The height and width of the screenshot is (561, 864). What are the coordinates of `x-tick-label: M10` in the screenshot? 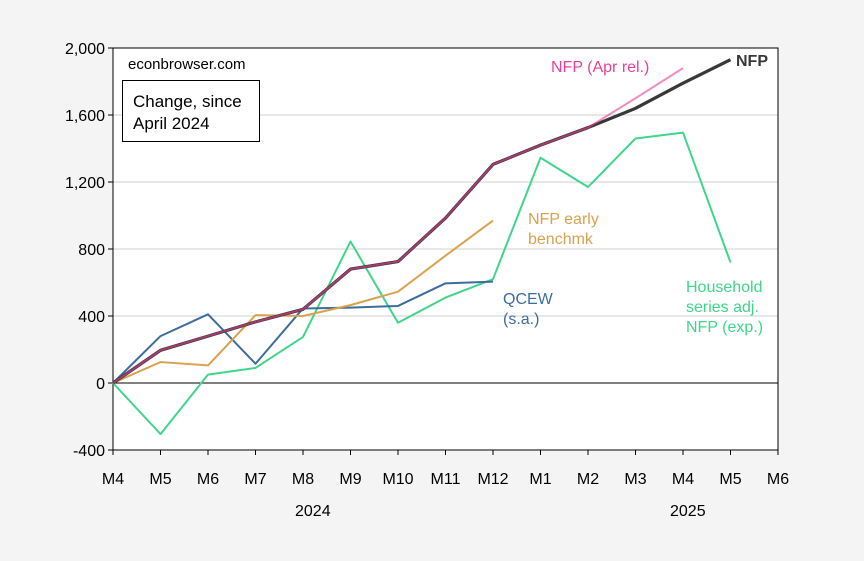 It's located at (397, 479).